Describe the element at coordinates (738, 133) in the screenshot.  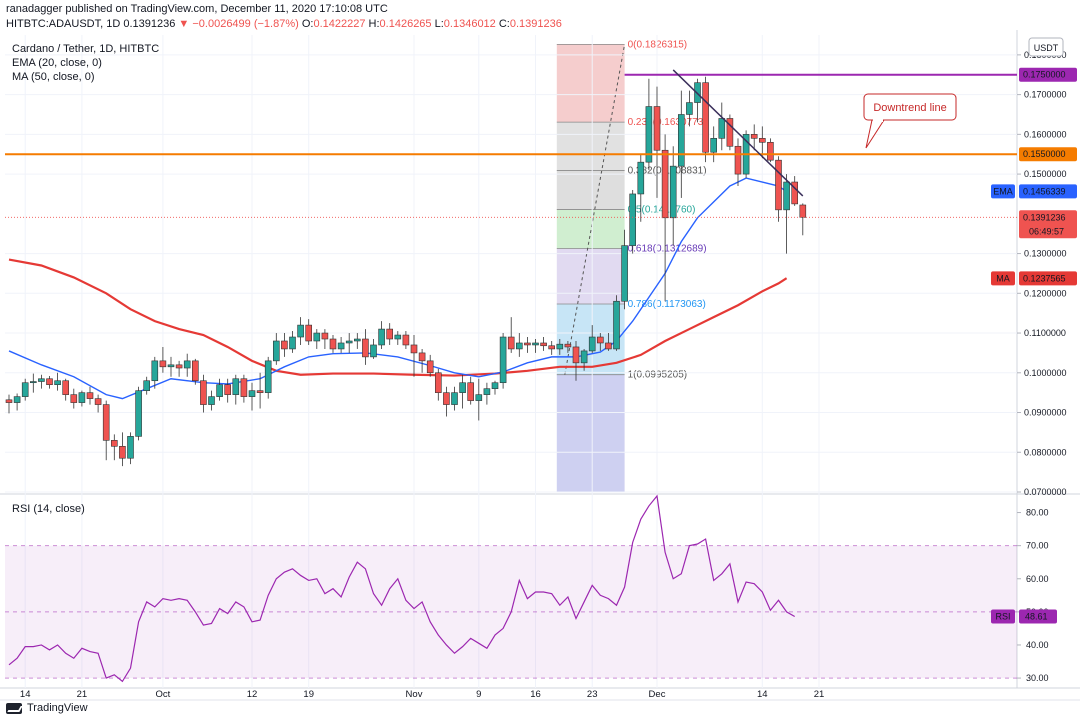
I see `downtrend-line` at that location.